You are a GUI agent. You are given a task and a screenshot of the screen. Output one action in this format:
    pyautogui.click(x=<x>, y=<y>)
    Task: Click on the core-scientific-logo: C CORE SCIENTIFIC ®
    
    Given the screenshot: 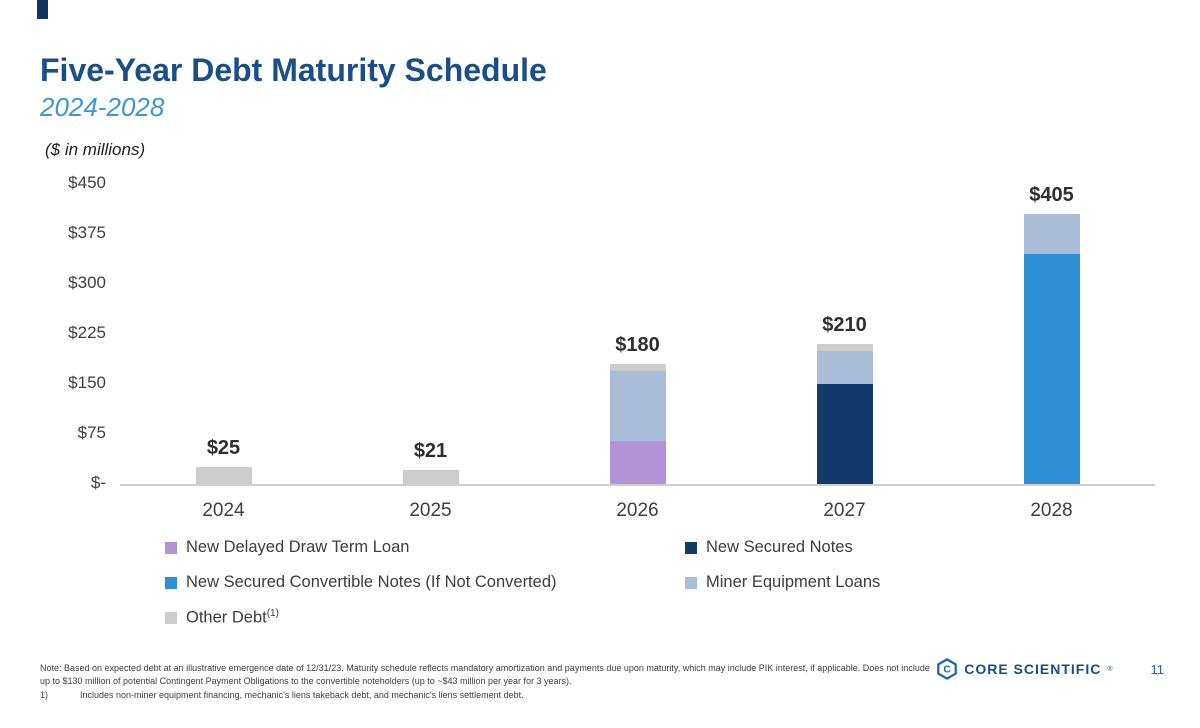 What is the action you would take?
    pyautogui.click(x=1024, y=669)
    